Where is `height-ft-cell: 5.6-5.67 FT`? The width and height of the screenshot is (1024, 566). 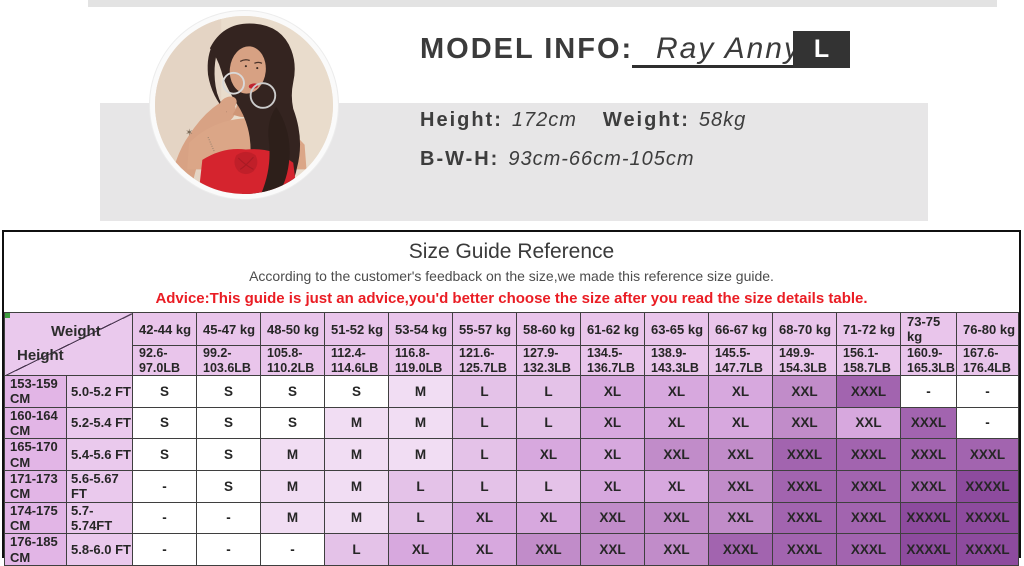
height-ft-cell: 5.6-5.67 FT is located at coordinates (99, 486).